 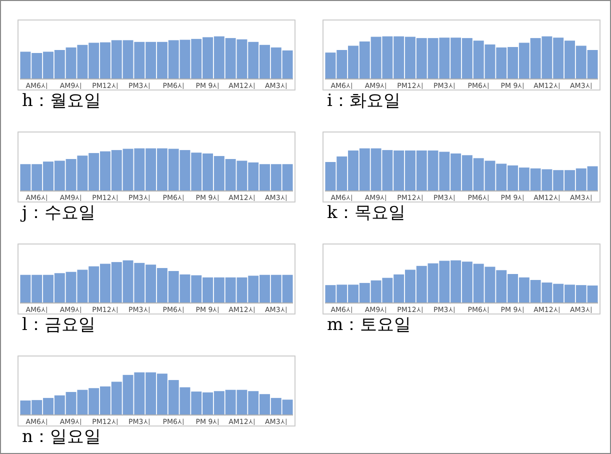 What do you see at coordinates (59, 325) in the screenshot?
I see `text: l：금요일` at bounding box center [59, 325].